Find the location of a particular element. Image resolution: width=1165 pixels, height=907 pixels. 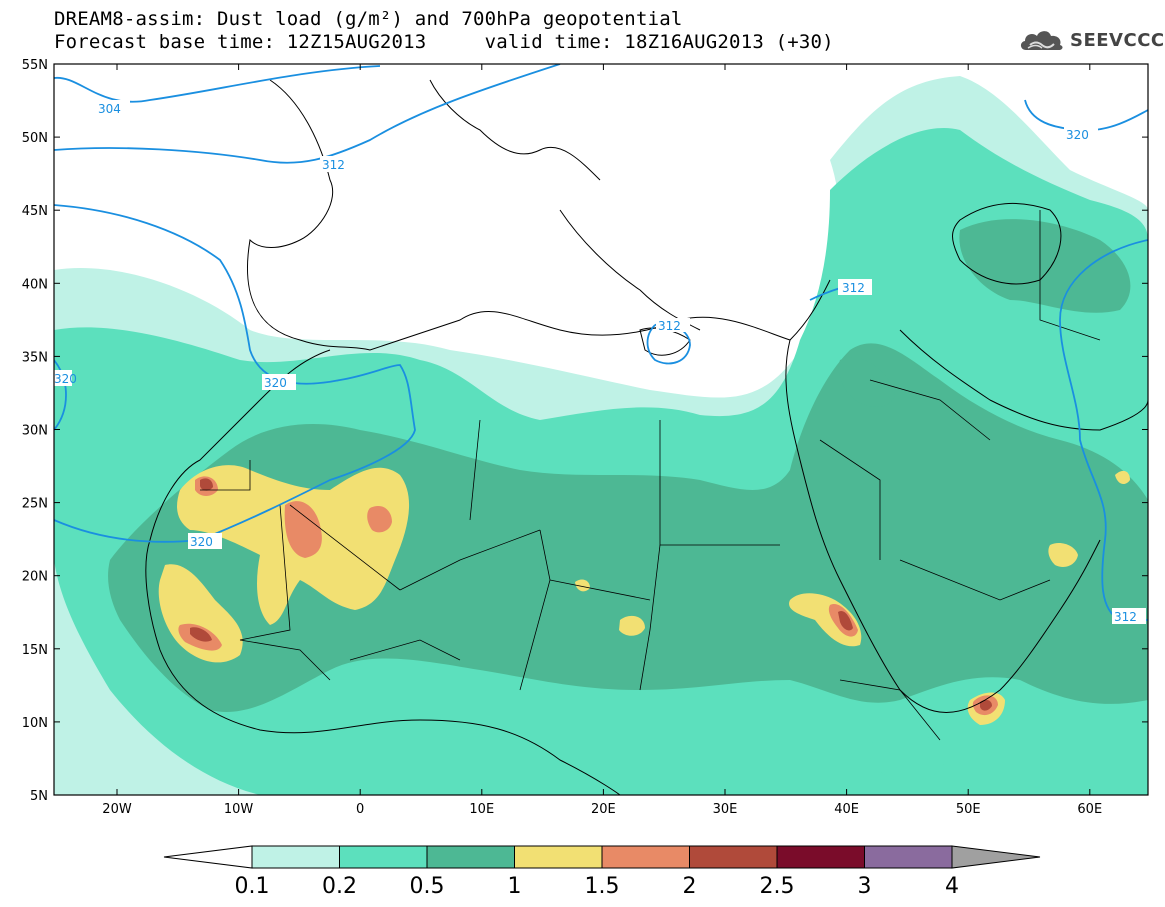

lon-label: 10W is located at coordinates (239, 809).